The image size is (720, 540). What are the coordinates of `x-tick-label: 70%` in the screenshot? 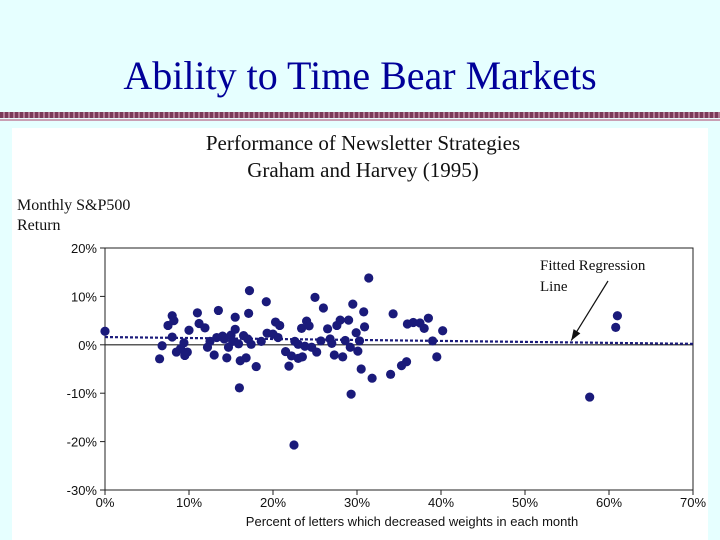 It's located at (693, 502).